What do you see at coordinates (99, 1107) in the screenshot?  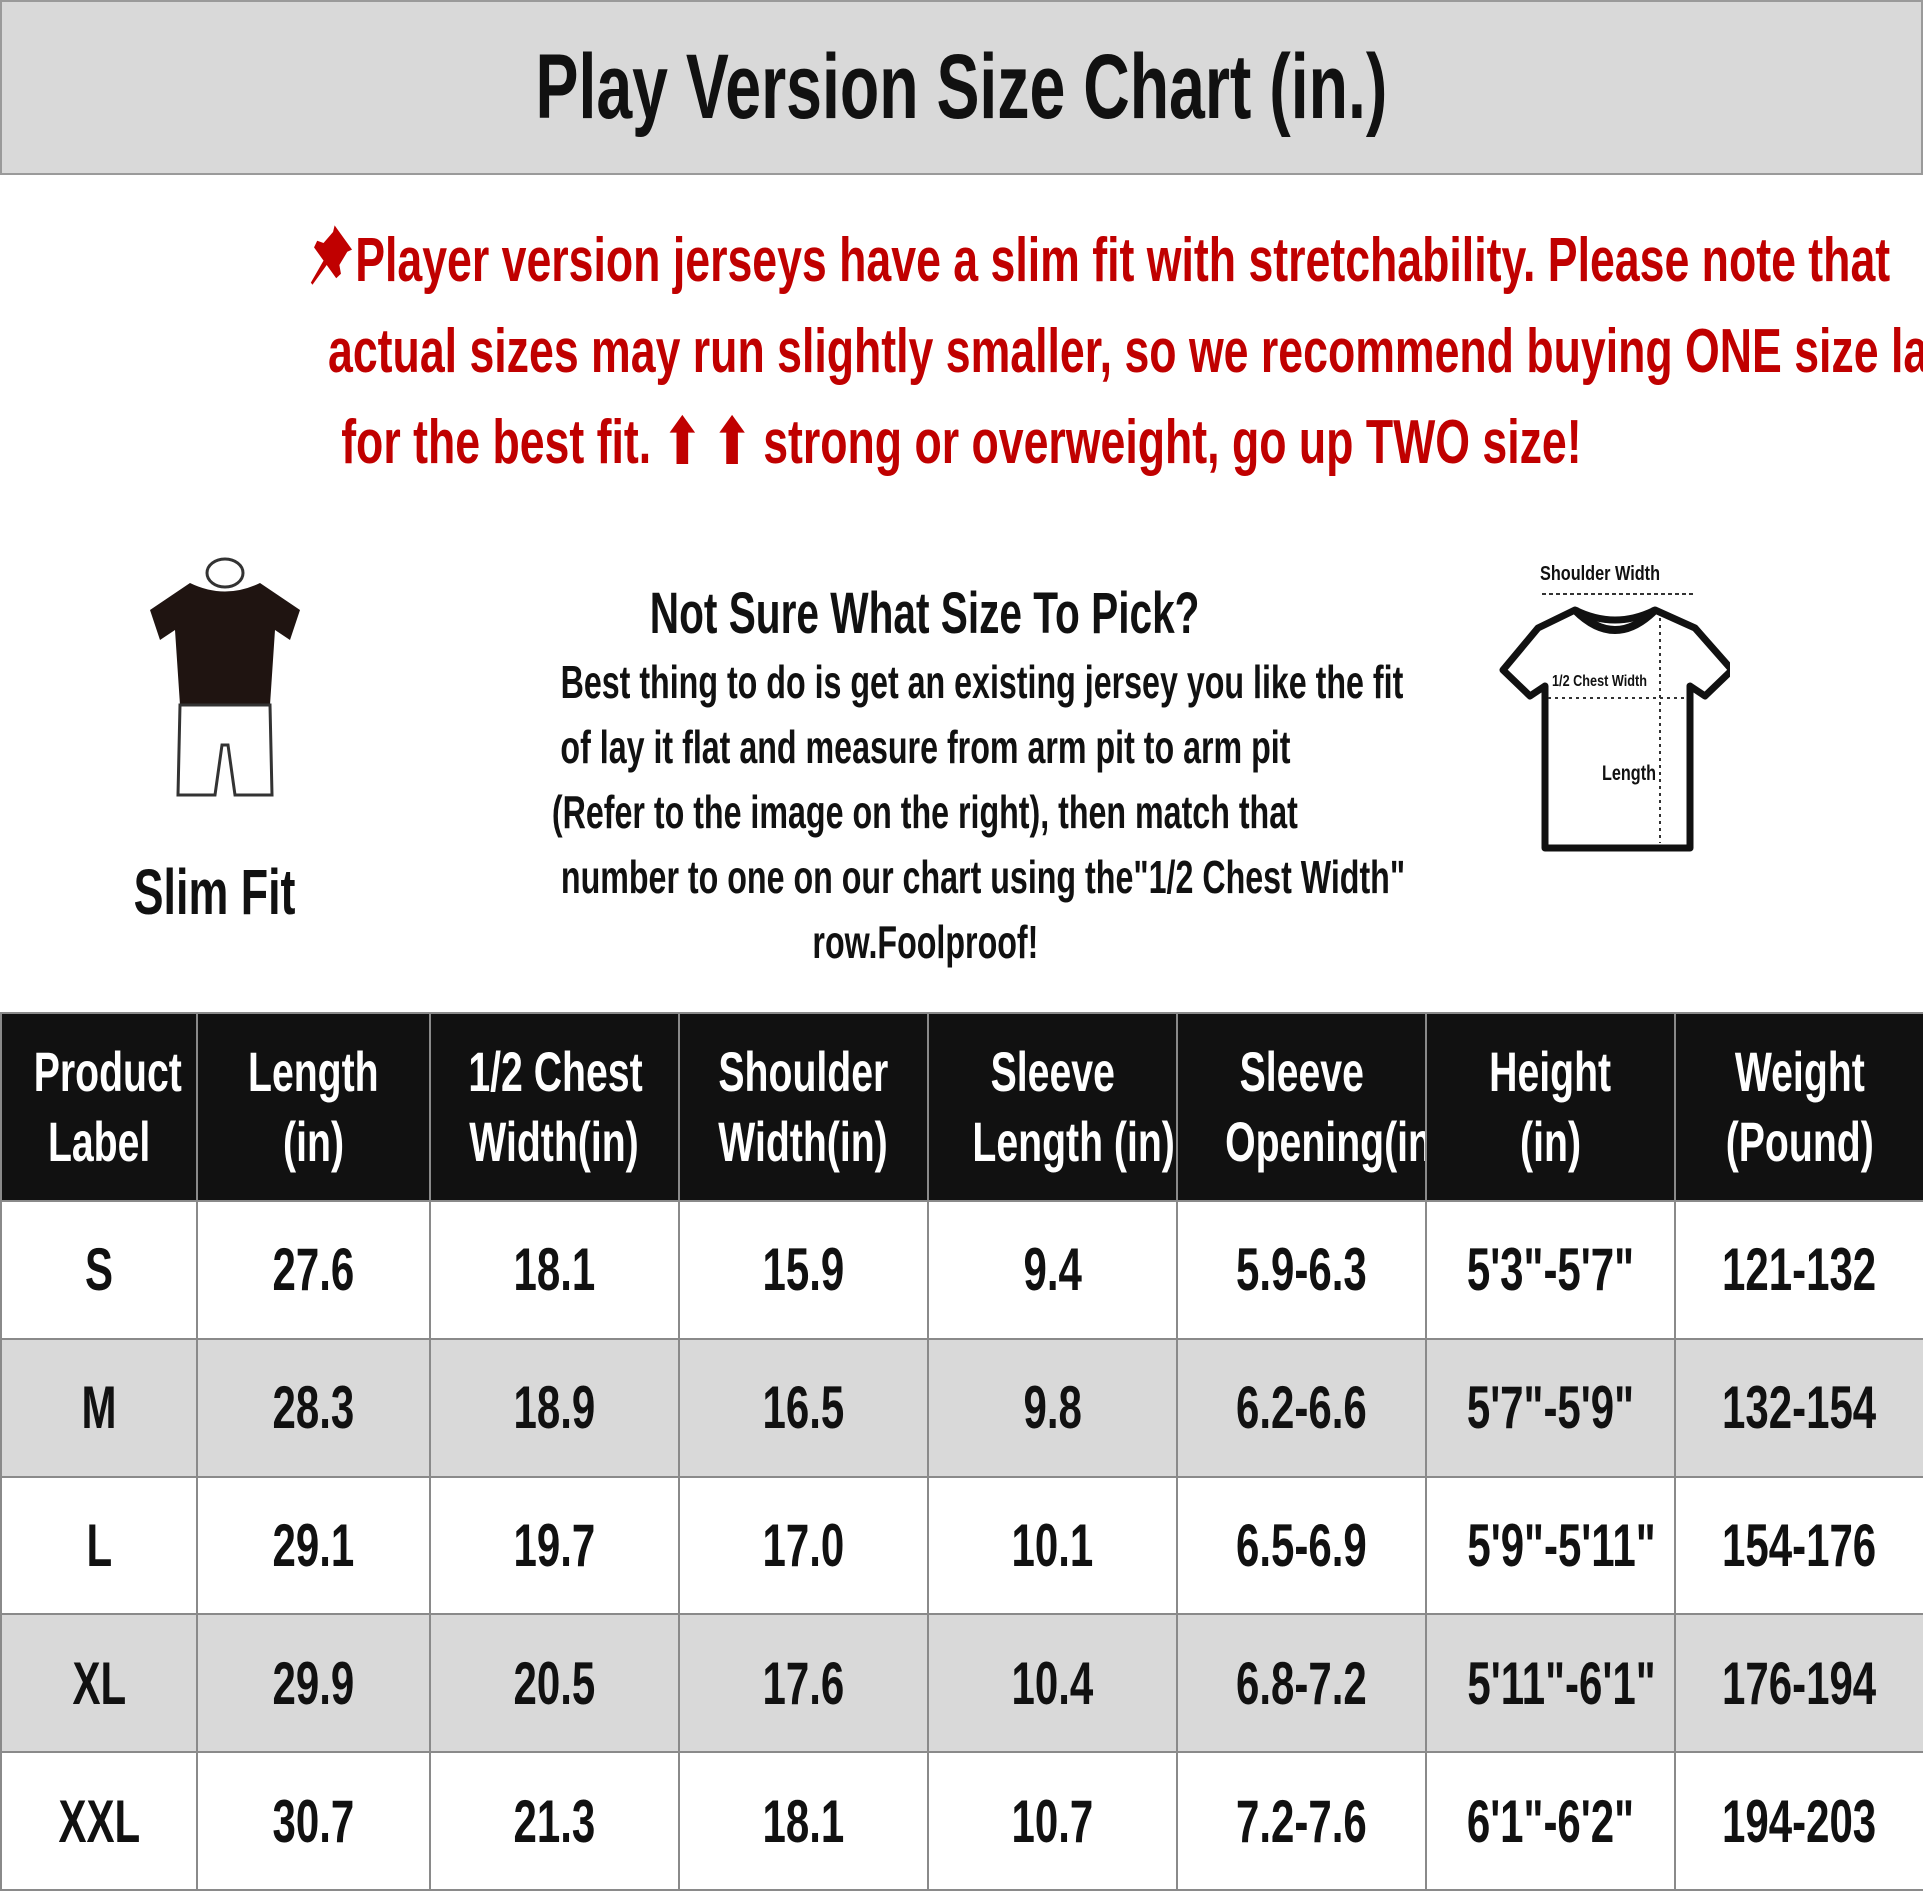 I see `column-header: Product Label` at bounding box center [99, 1107].